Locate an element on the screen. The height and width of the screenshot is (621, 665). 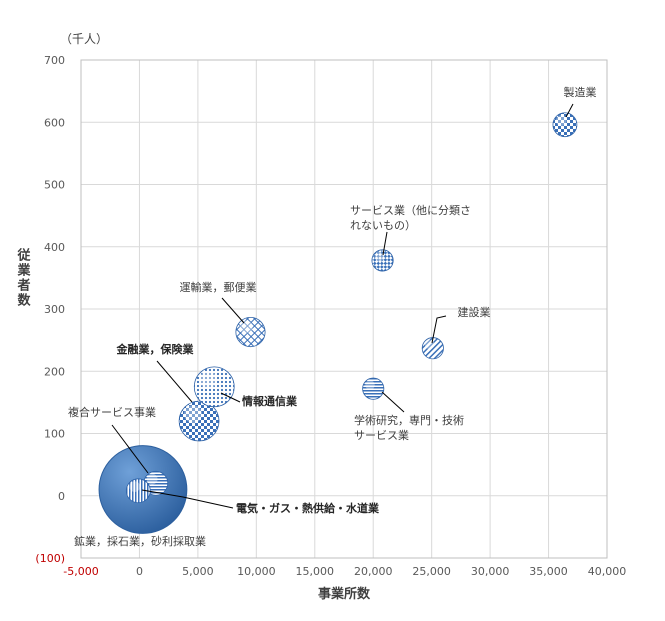
bubble-label-5: 学術研究，専門・技術サービス業 is located at coordinates (409, 427).